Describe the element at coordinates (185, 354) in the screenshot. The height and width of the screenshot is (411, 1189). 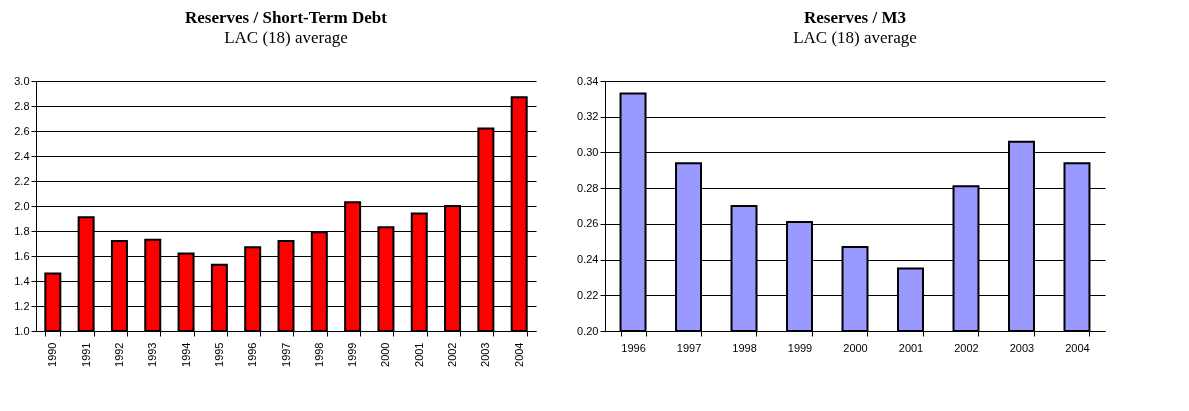
I see `x-tick-label: 1994` at that location.